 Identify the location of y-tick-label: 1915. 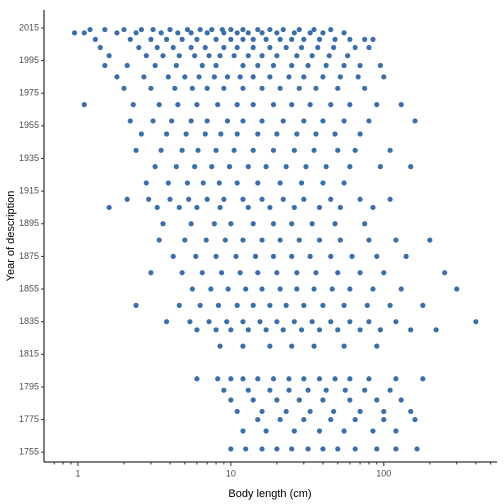
(29, 191).